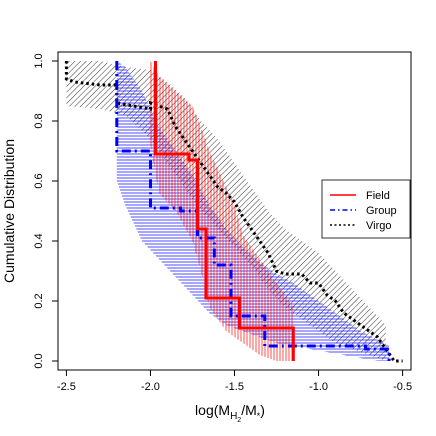  I want to click on x-tick-label: -1.5, so click(234, 387).